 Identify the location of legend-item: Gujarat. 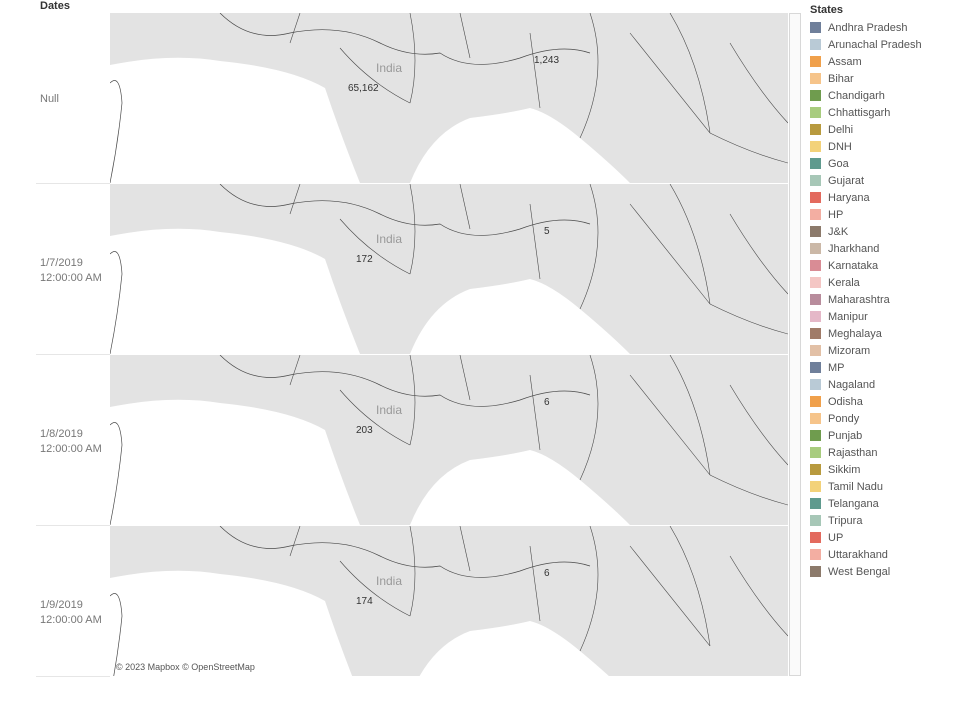
(885, 180).